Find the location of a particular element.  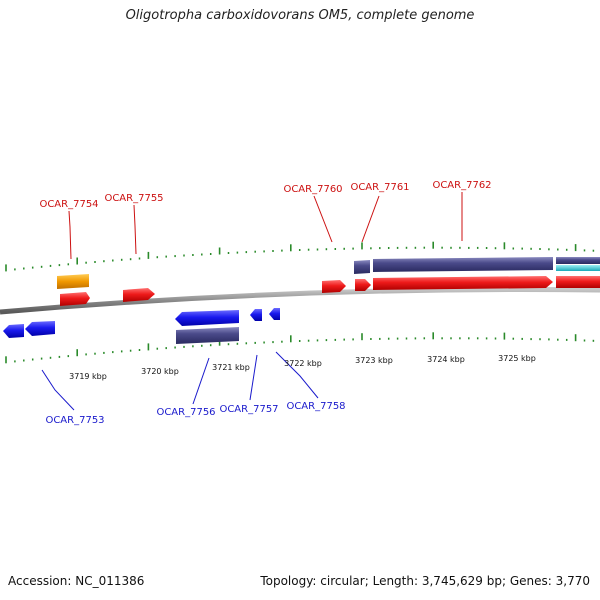

scale-label: 3724 kbp is located at coordinates (446, 359).